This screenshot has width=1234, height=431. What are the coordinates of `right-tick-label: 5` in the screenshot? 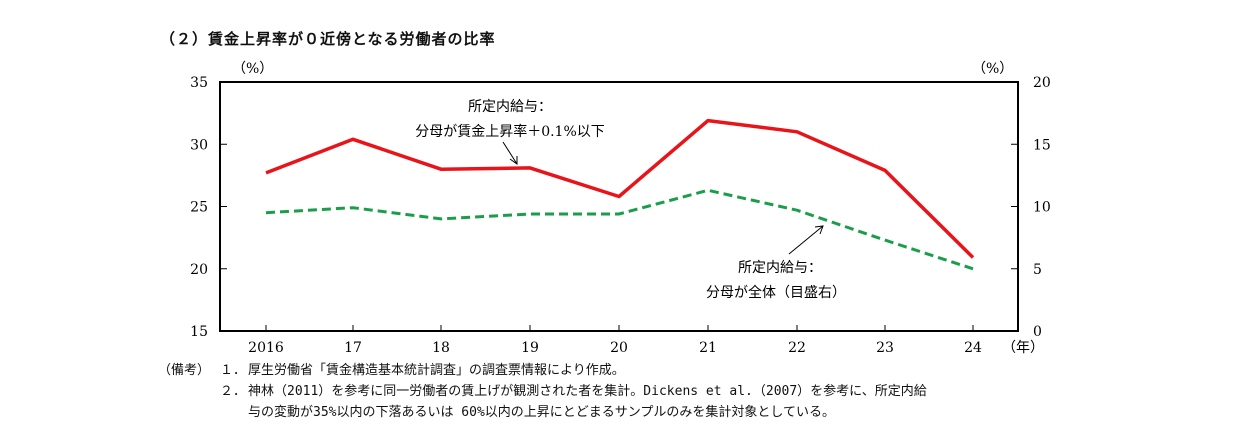 It's located at (1037, 270).